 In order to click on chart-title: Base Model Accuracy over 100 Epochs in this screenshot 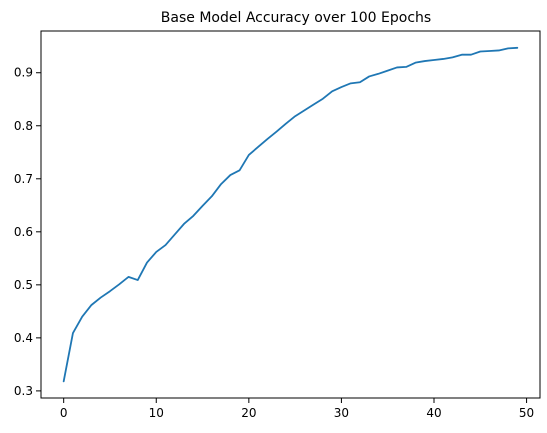, I will do `click(296, 18)`.